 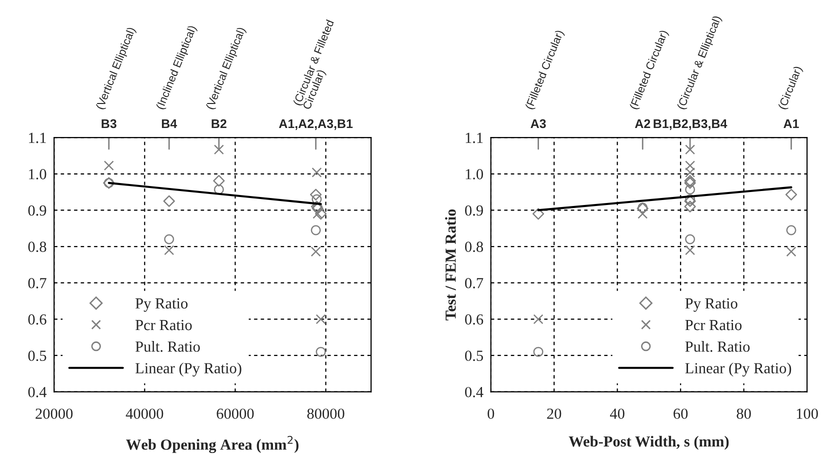 What do you see at coordinates (617, 413) in the screenshot?
I see `x-tick-label: 40` at bounding box center [617, 413].